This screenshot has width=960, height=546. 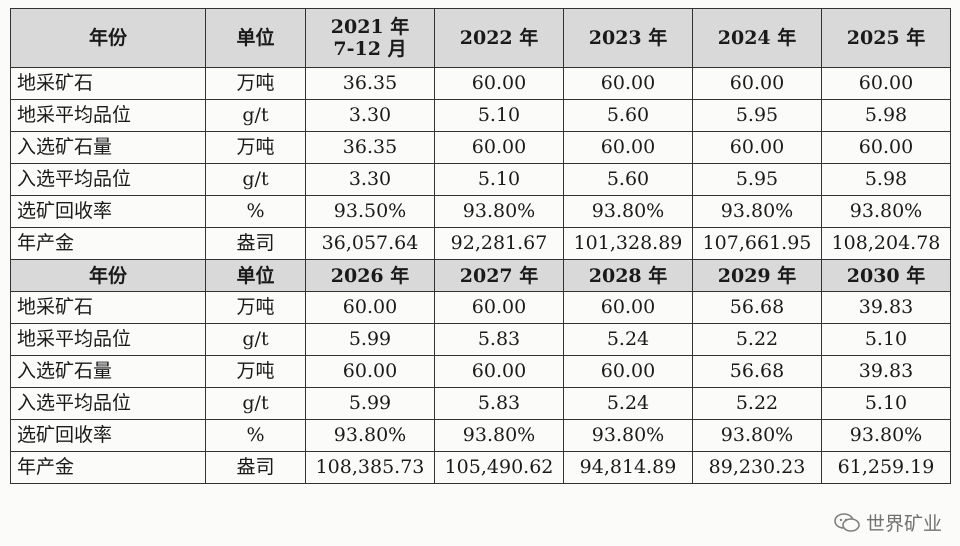 I want to click on table-cell: 105,490.62, so click(x=499, y=467).